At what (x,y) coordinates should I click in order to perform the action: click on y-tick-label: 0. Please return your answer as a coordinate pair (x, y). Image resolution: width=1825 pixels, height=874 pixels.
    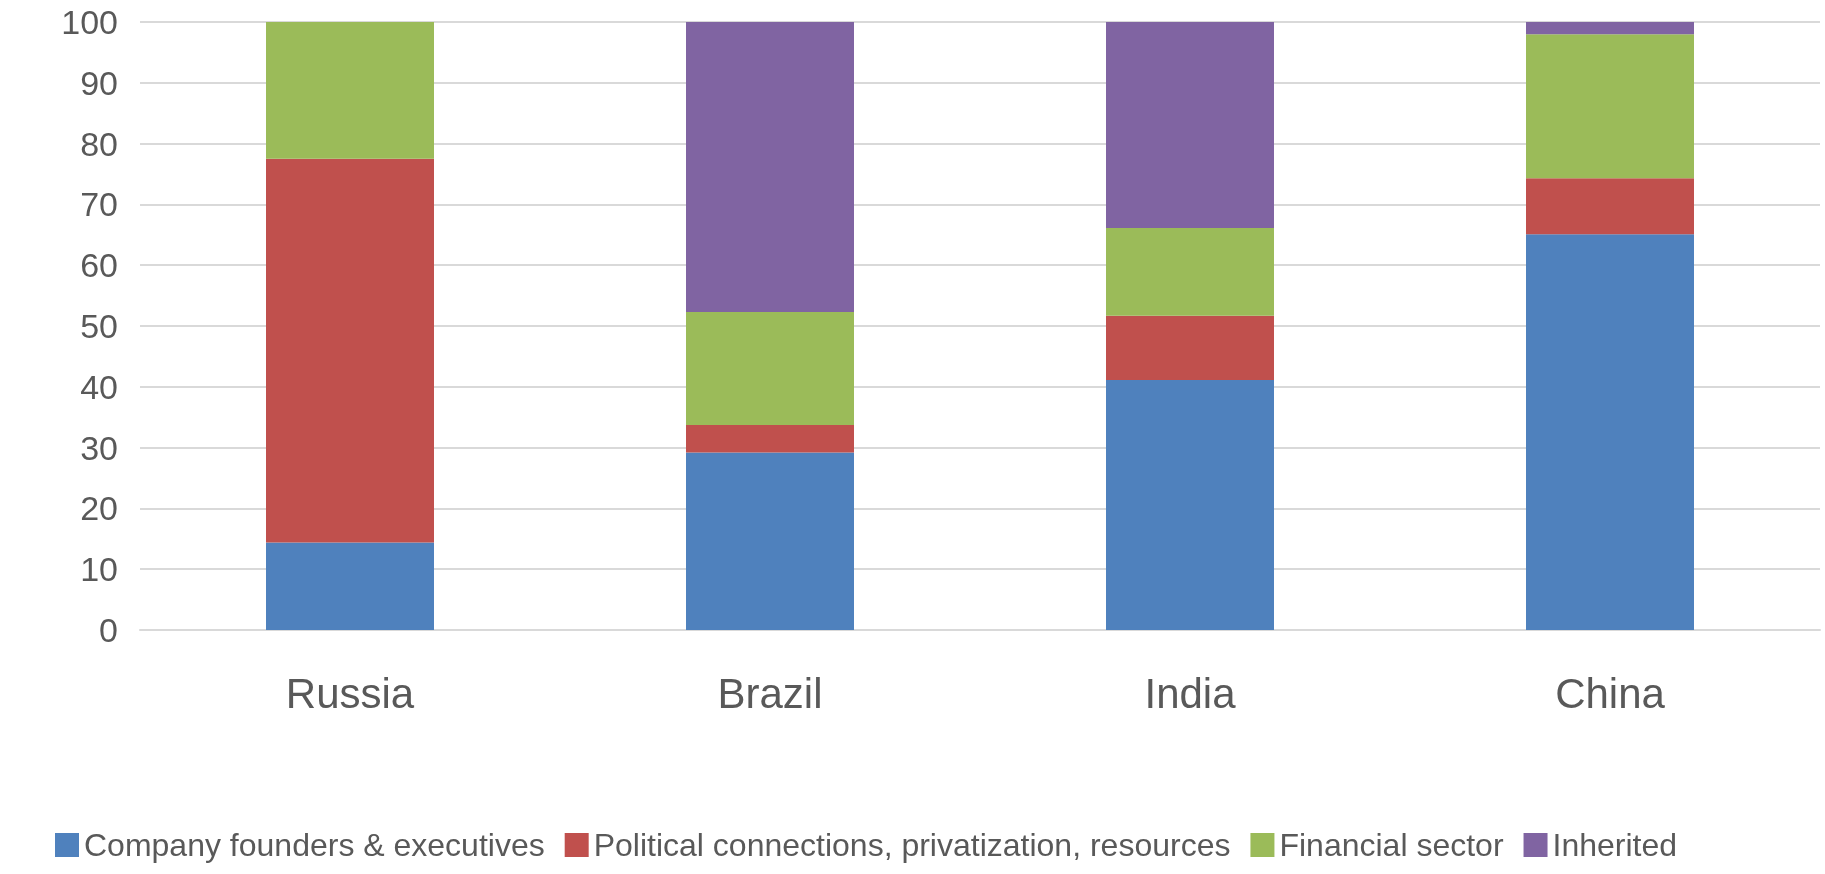
    Looking at the image, I should click on (108, 630).